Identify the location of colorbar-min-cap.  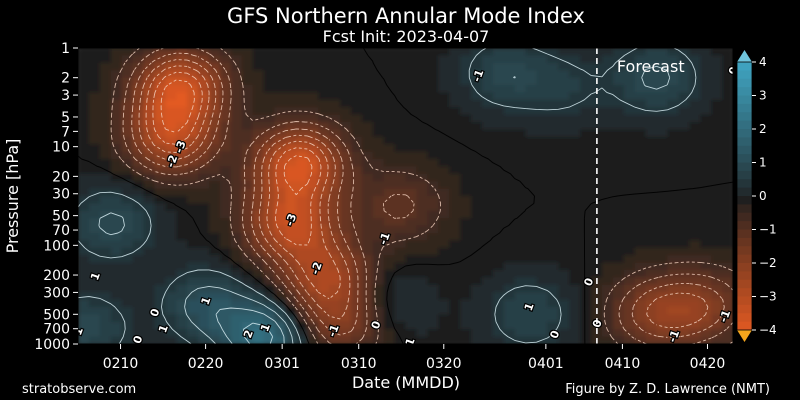
(744, 336).